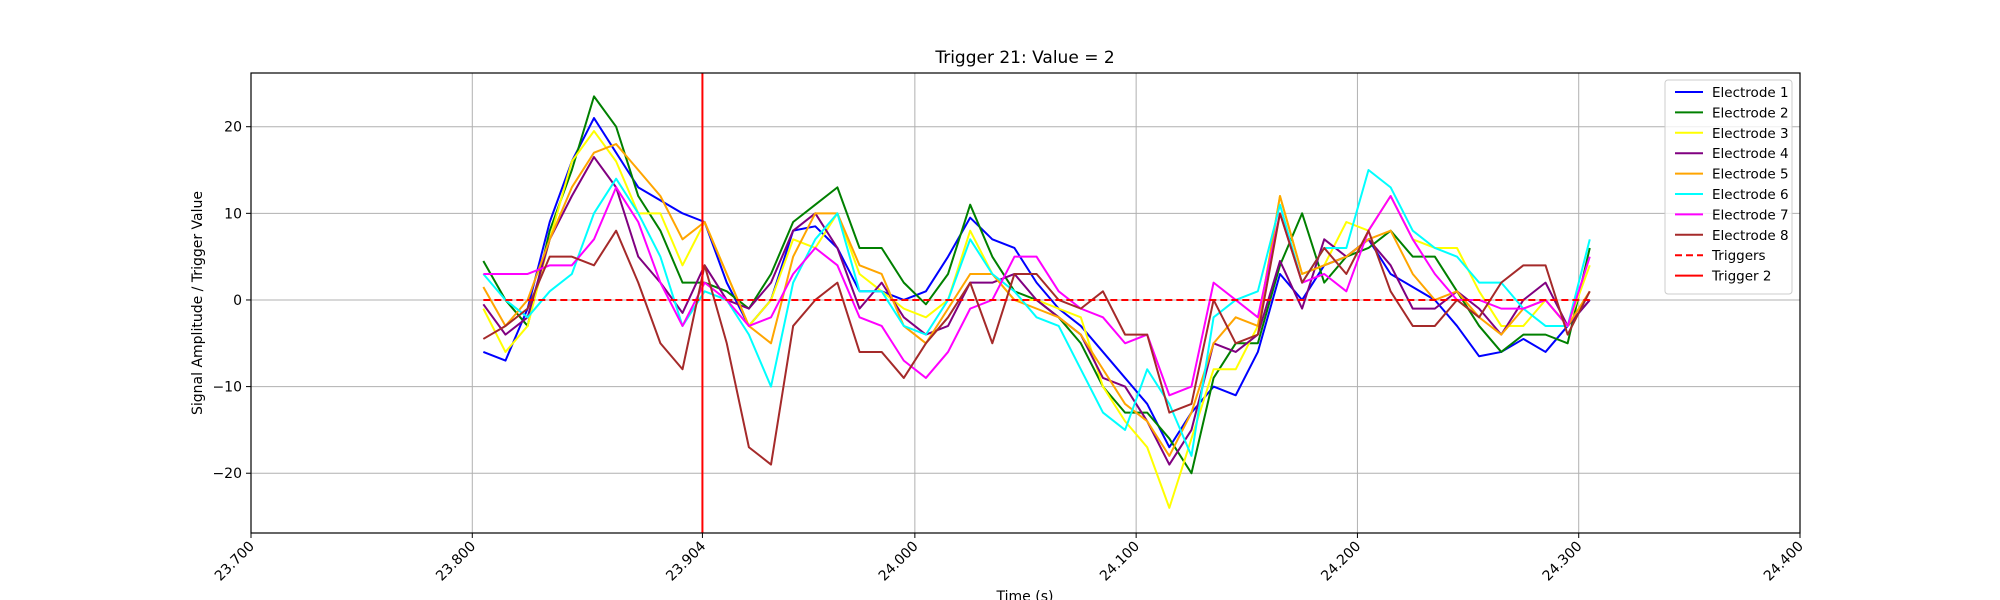  I want to click on y-tick-label: 10, so click(233, 214).